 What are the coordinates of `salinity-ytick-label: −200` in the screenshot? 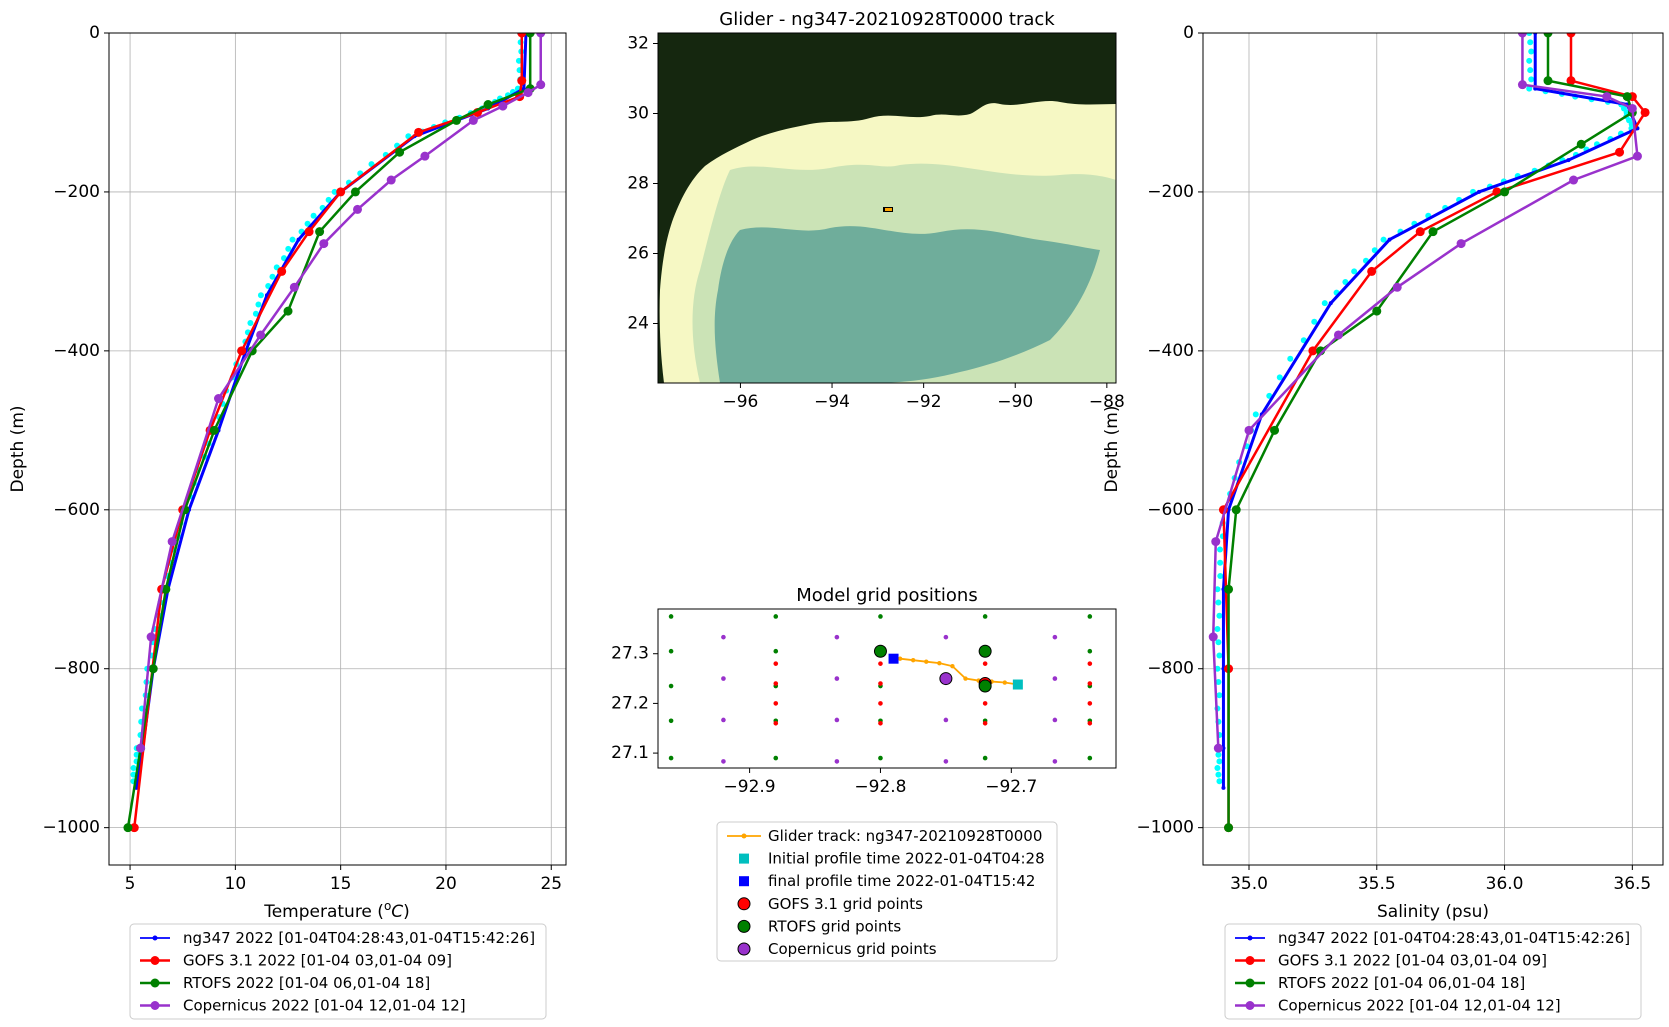 It's located at (1170, 192).